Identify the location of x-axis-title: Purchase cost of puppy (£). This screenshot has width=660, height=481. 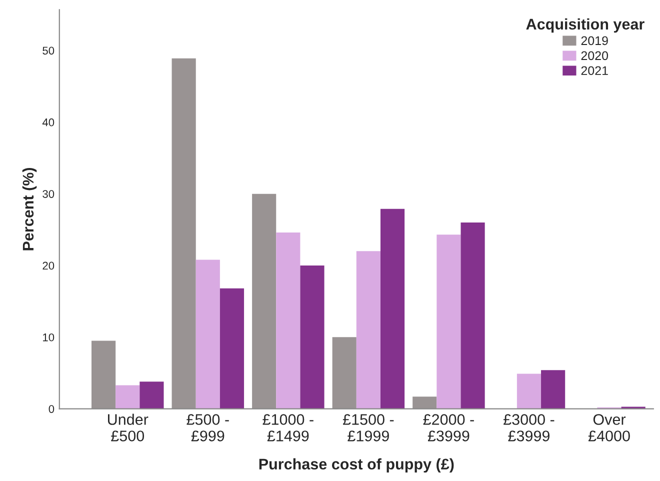
(356, 465).